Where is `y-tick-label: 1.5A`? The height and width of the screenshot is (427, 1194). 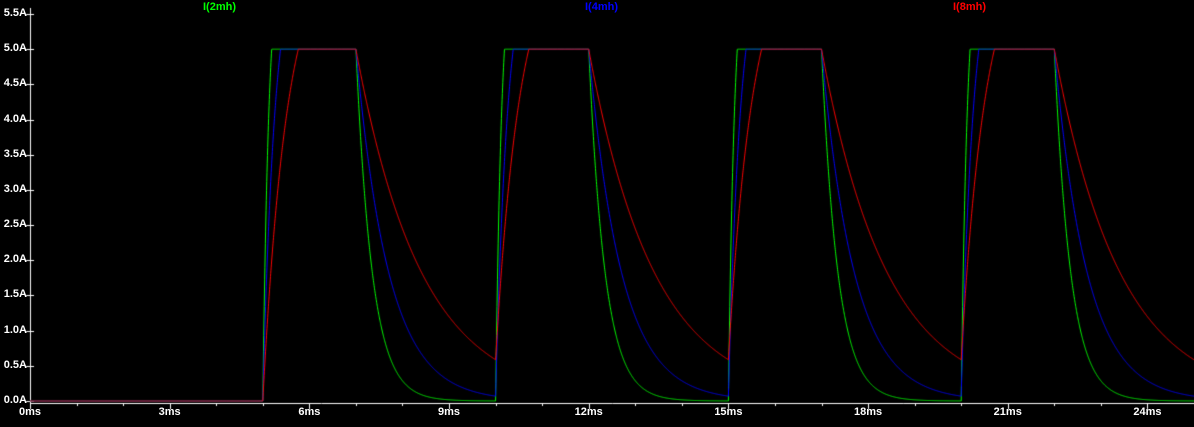
y-tick-label: 1.5A is located at coordinates (15, 294).